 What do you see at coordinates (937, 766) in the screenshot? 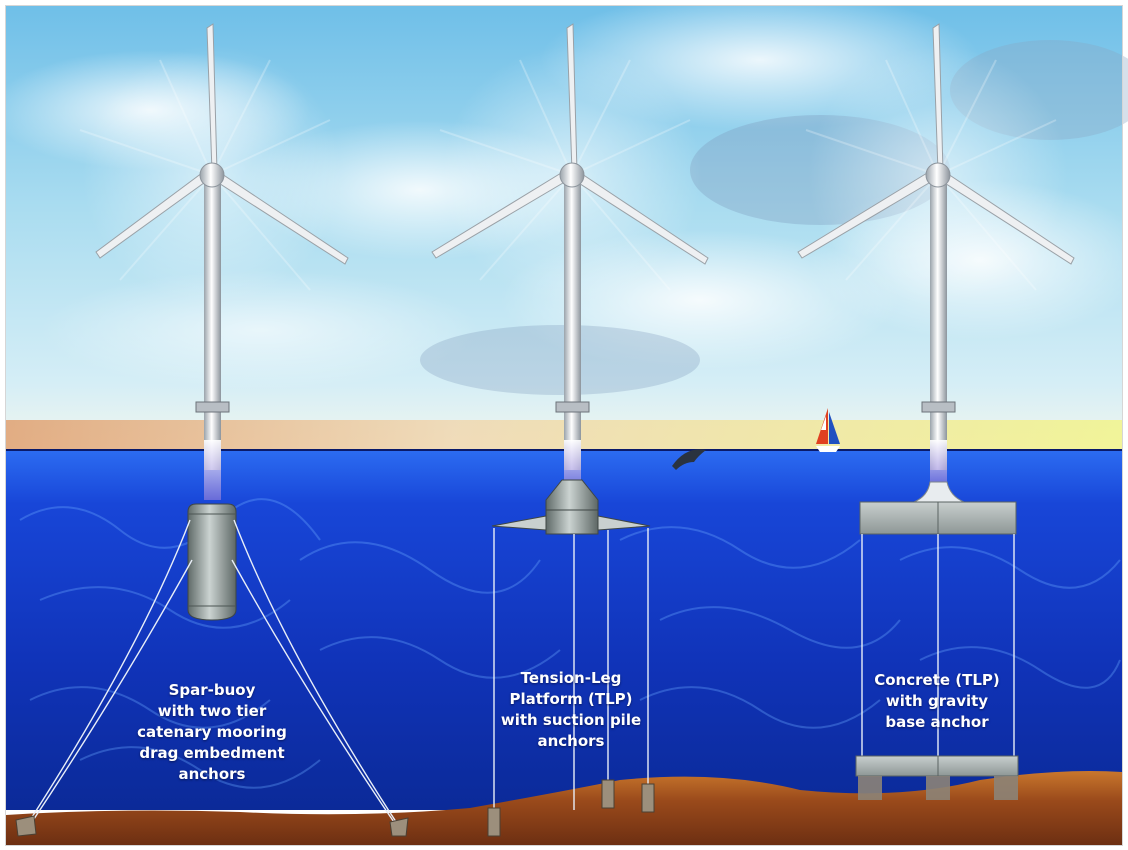
I see `gravity-base` at bounding box center [937, 766].